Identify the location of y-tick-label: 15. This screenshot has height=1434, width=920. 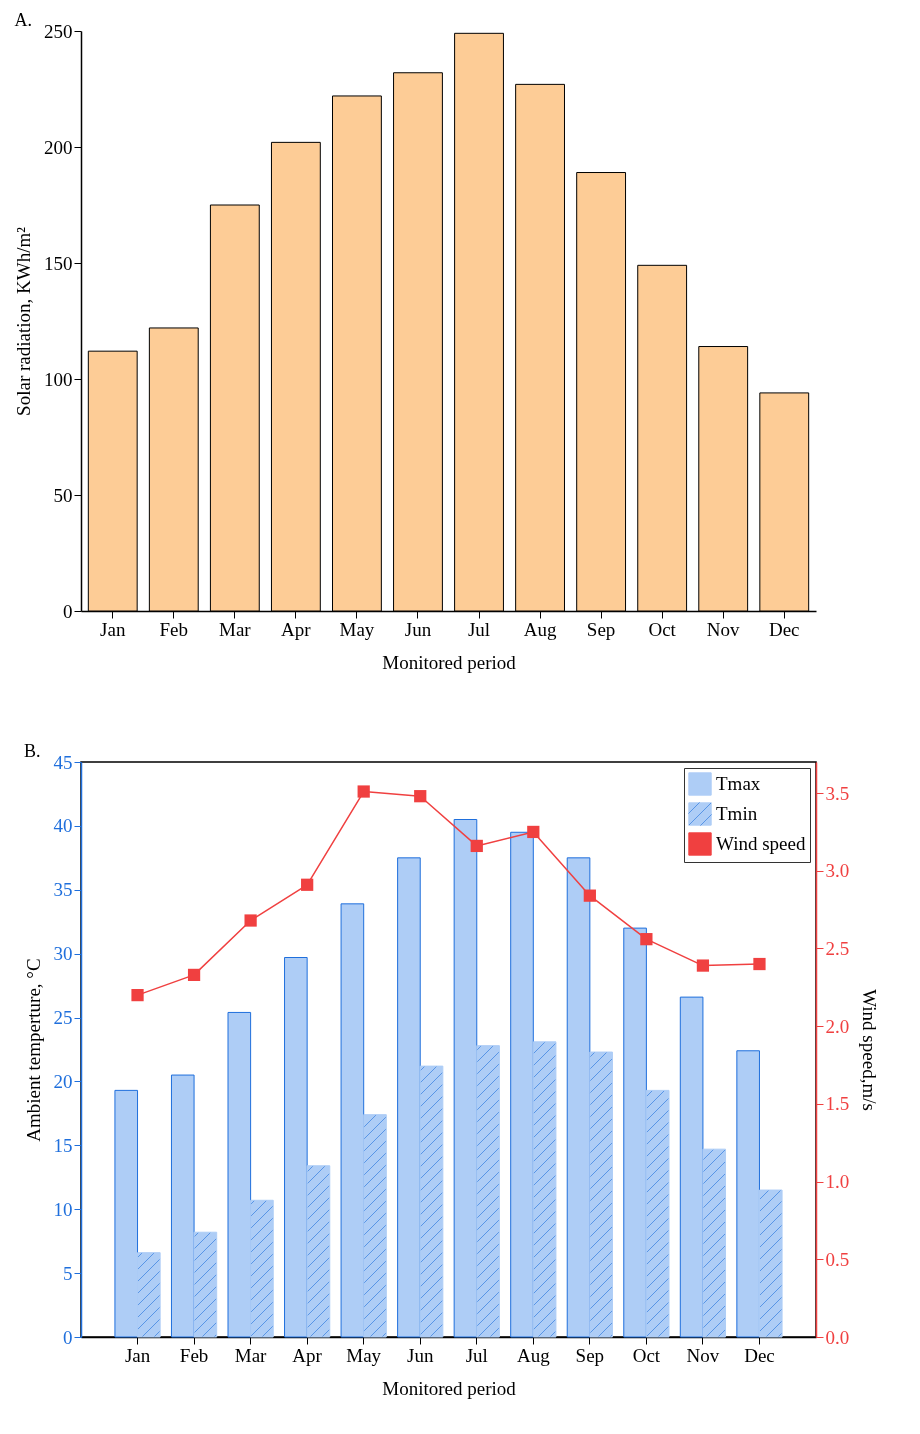
(63, 1145).